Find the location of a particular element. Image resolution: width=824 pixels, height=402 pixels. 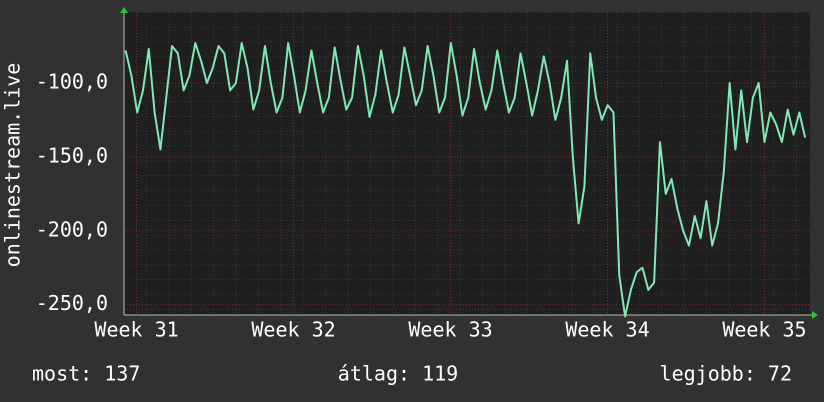

footer-current: most: 137 is located at coordinates (86, 374).